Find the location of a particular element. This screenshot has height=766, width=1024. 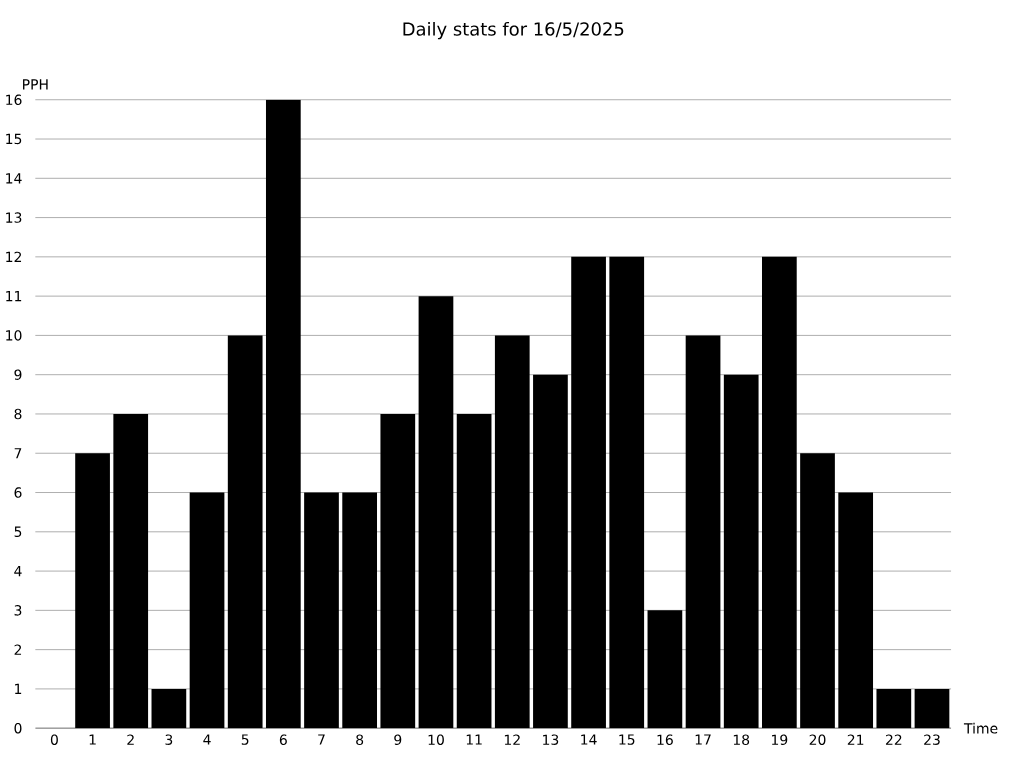

x-tick-label: 14 is located at coordinates (589, 739).